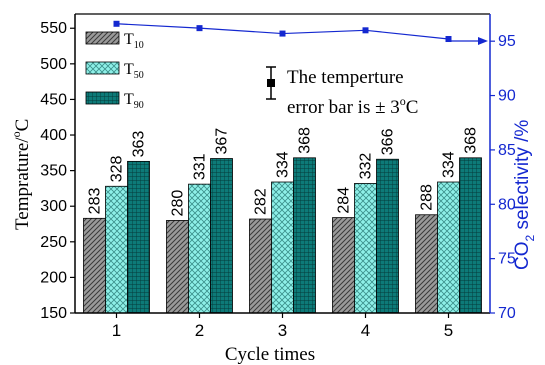  What do you see at coordinates (345, 77) in the screenshot?
I see `annotation-line-1: The temperture` at bounding box center [345, 77].